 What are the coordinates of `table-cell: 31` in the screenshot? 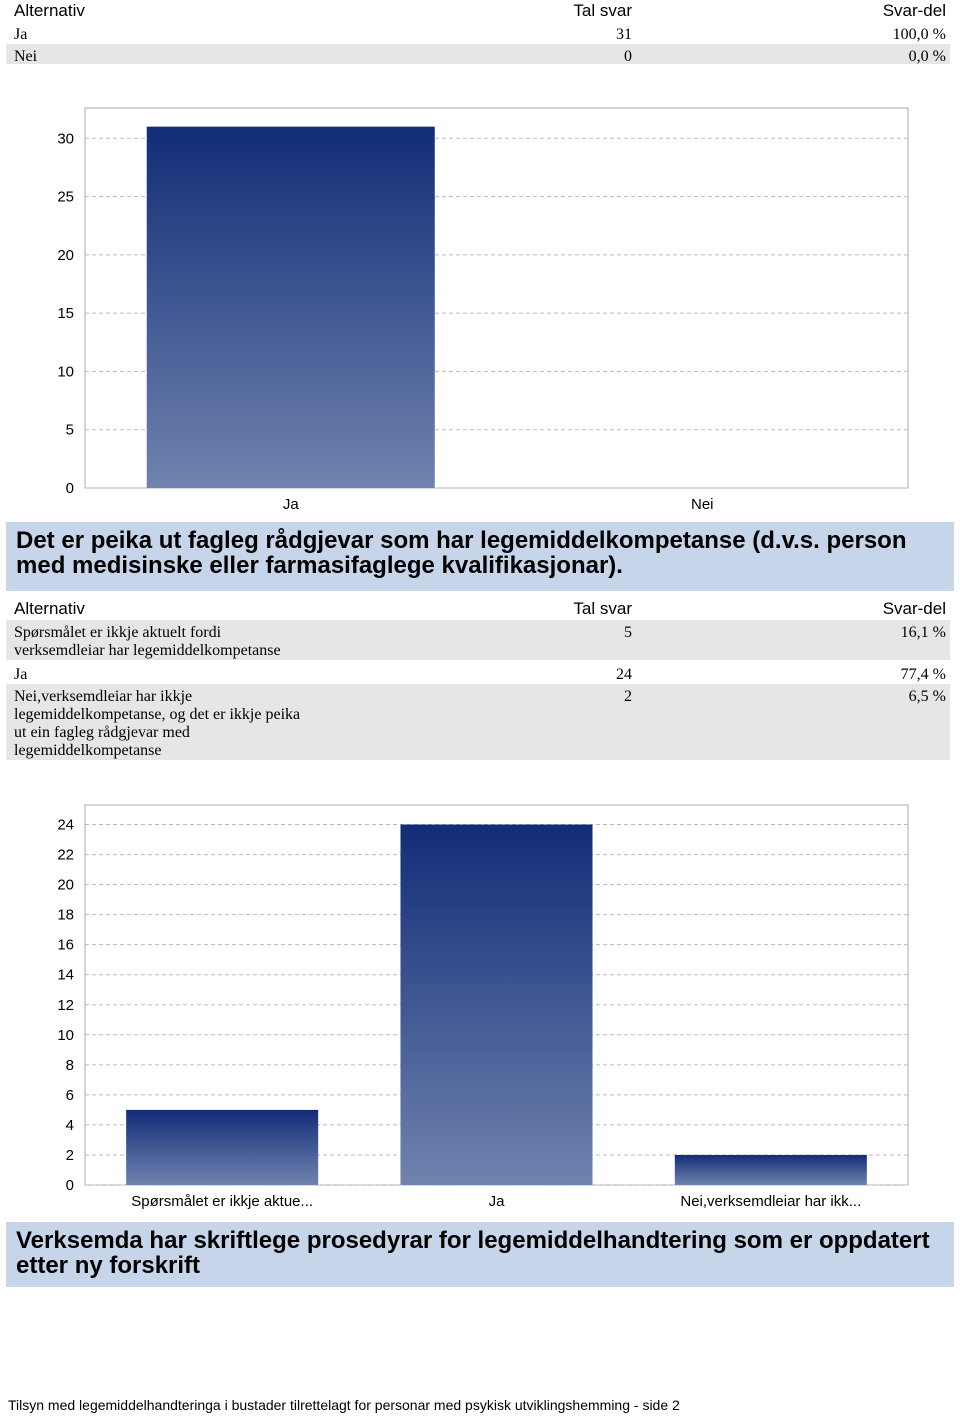 It's located at (624, 34).